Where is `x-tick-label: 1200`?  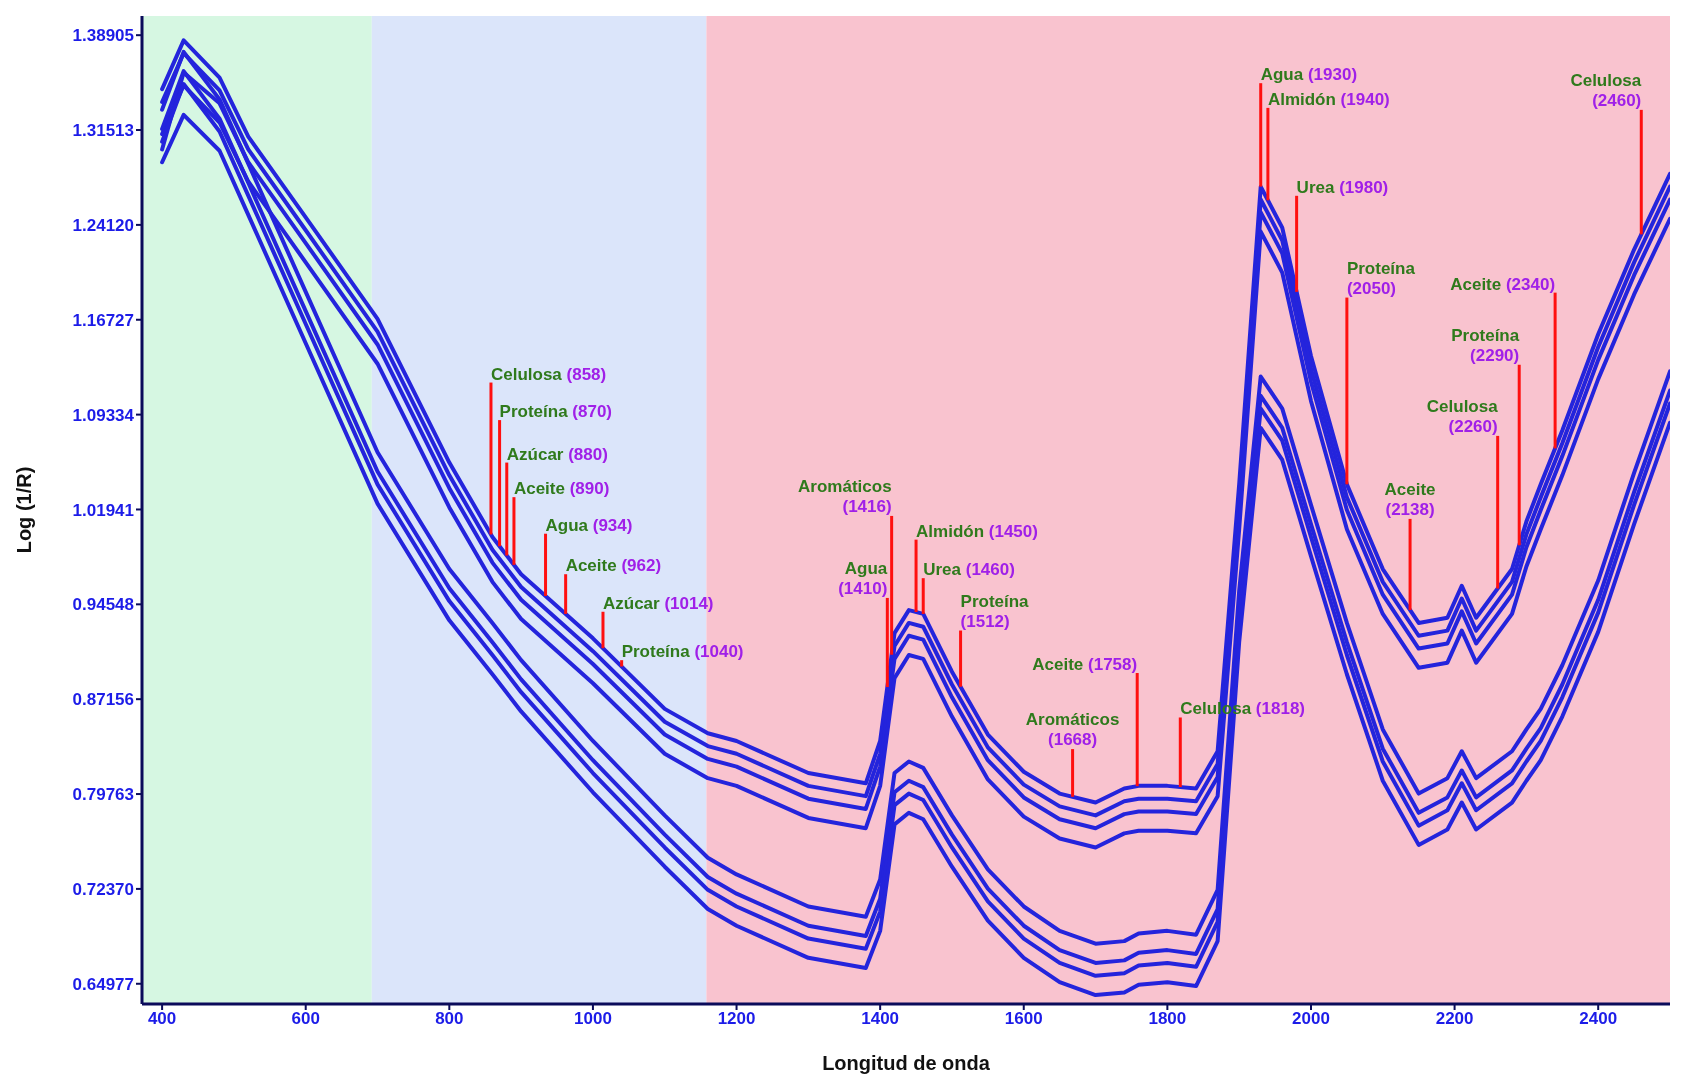
x-tick-label: 1200 is located at coordinates (736, 1019).